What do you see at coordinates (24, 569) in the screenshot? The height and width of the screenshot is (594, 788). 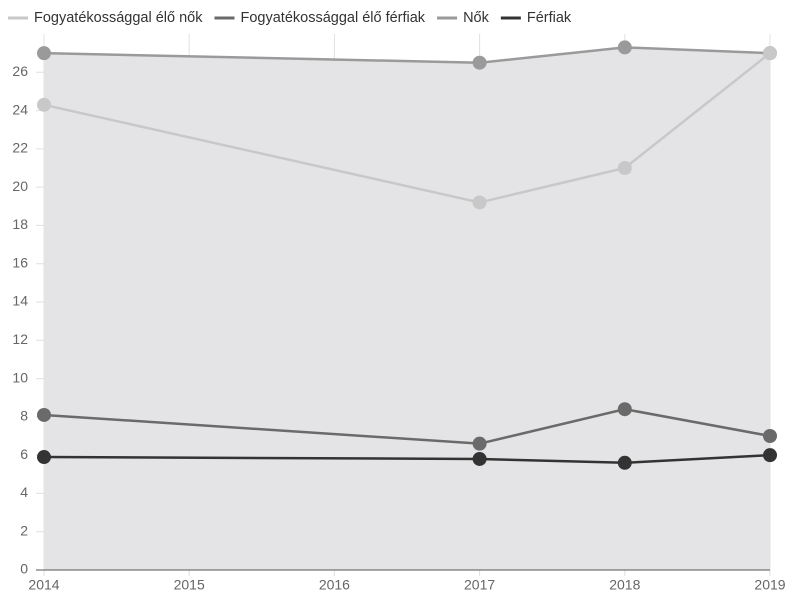 I see `y-tick-label: 0` at bounding box center [24, 569].